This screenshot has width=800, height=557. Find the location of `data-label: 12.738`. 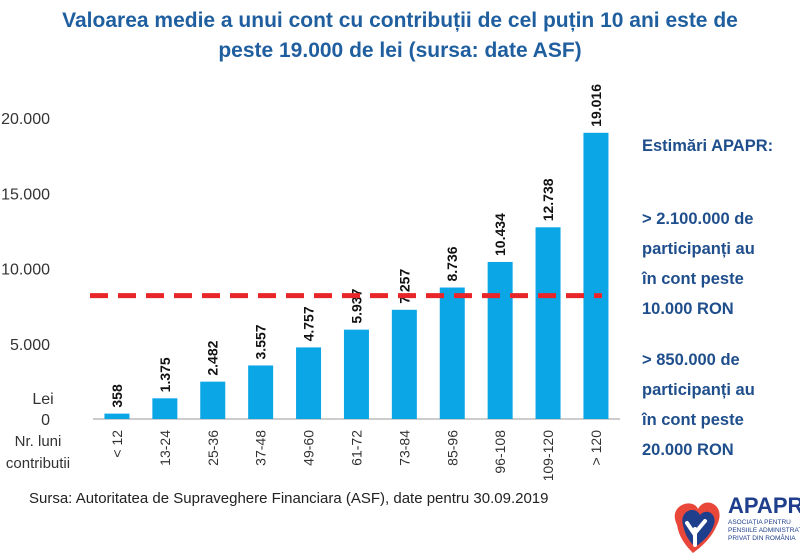

data-label: 12.738 is located at coordinates (548, 199).